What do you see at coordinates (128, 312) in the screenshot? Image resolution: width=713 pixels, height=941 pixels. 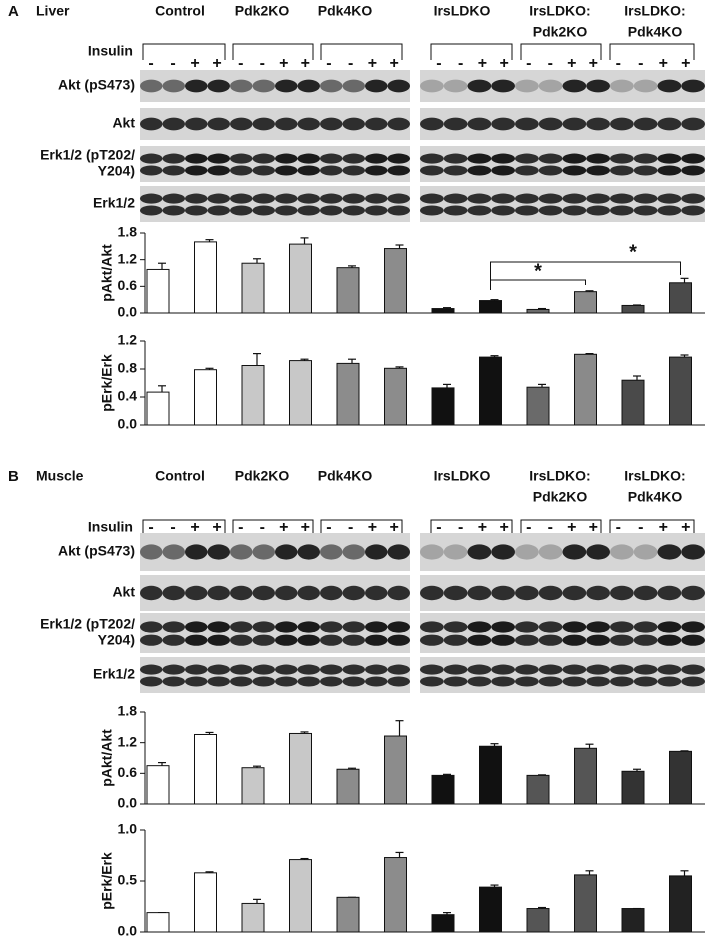 I see `y-tick-label: 0.0` at bounding box center [128, 312].